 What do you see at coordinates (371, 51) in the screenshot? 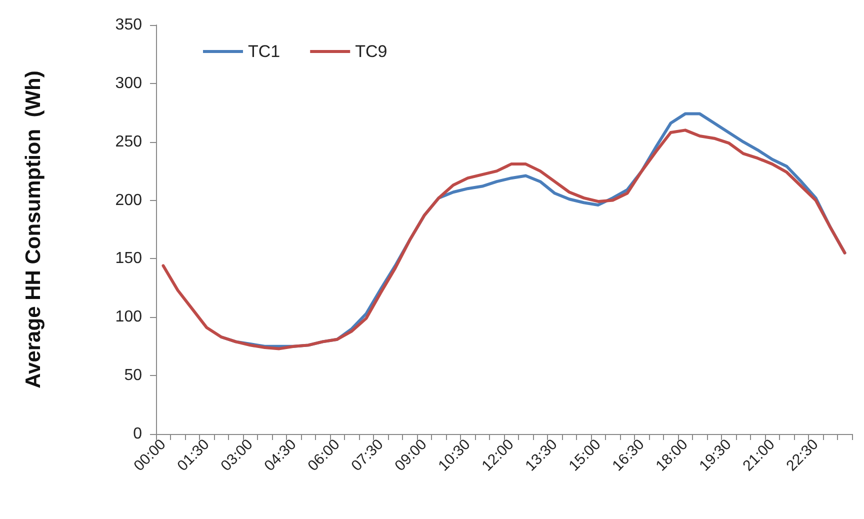
I see `legend-label: TC9` at bounding box center [371, 51].